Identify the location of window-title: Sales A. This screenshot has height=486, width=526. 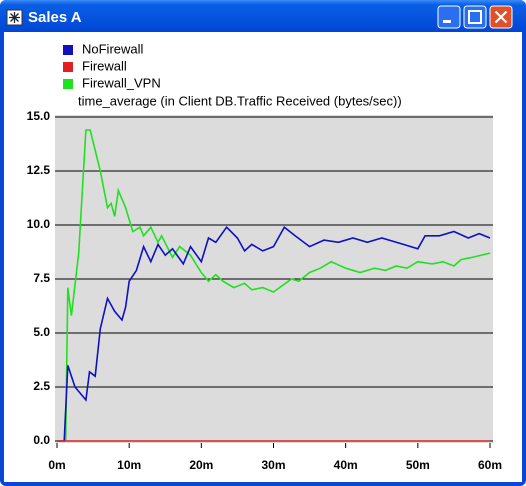
(55, 17).